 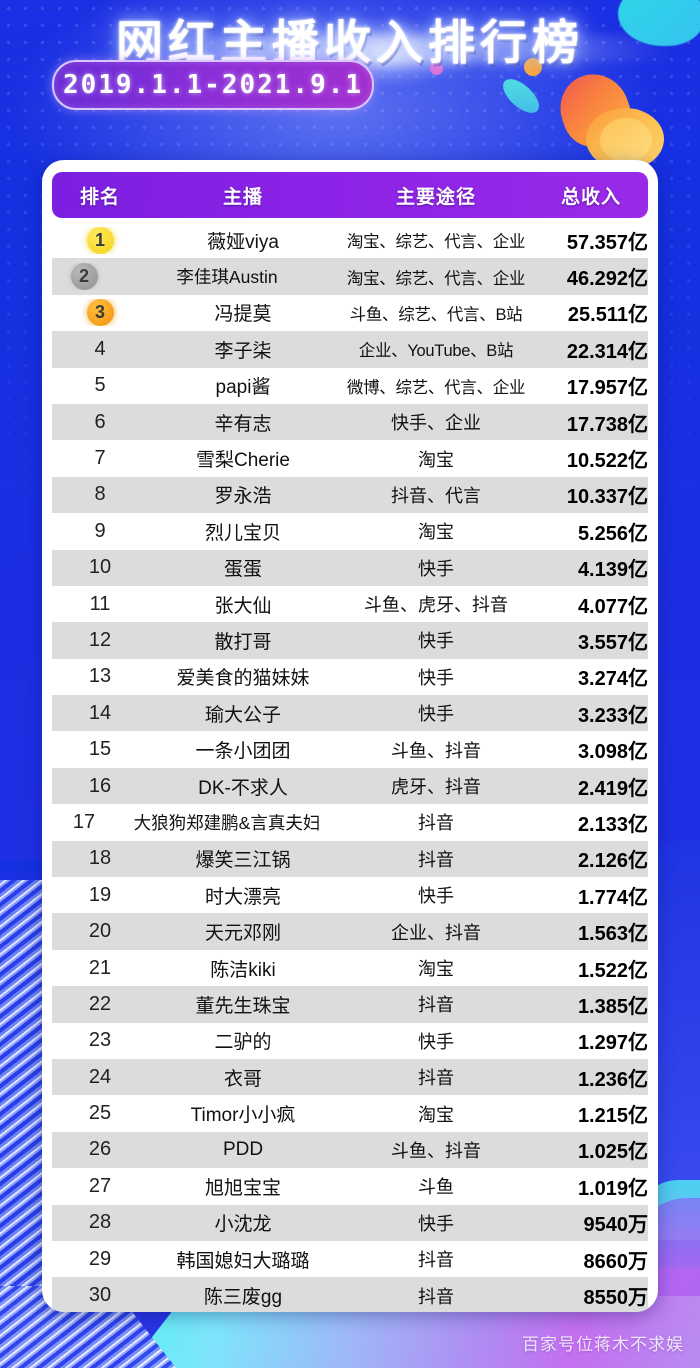 What do you see at coordinates (243, 788) in the screenshot?
I see `cell-streamer-name: DK-不求人` at bounding box center [243, 788].